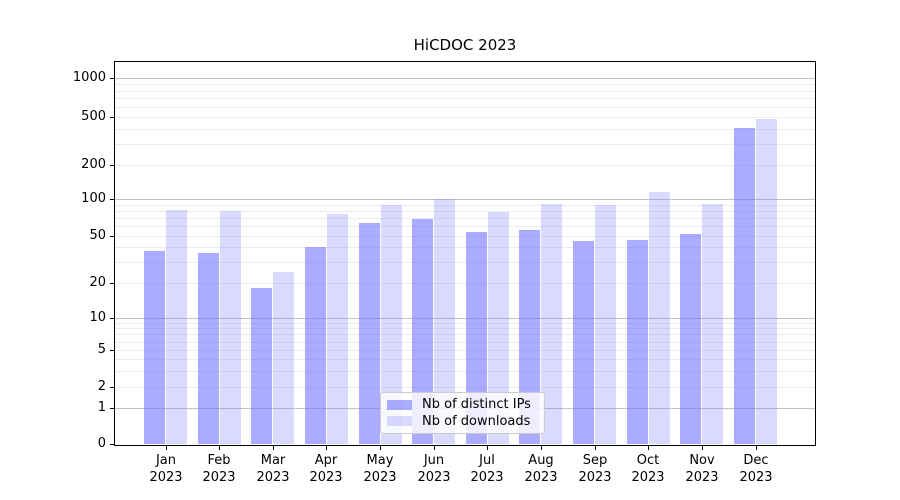  I want to click on x-tick-month: May, so click(380, 460).